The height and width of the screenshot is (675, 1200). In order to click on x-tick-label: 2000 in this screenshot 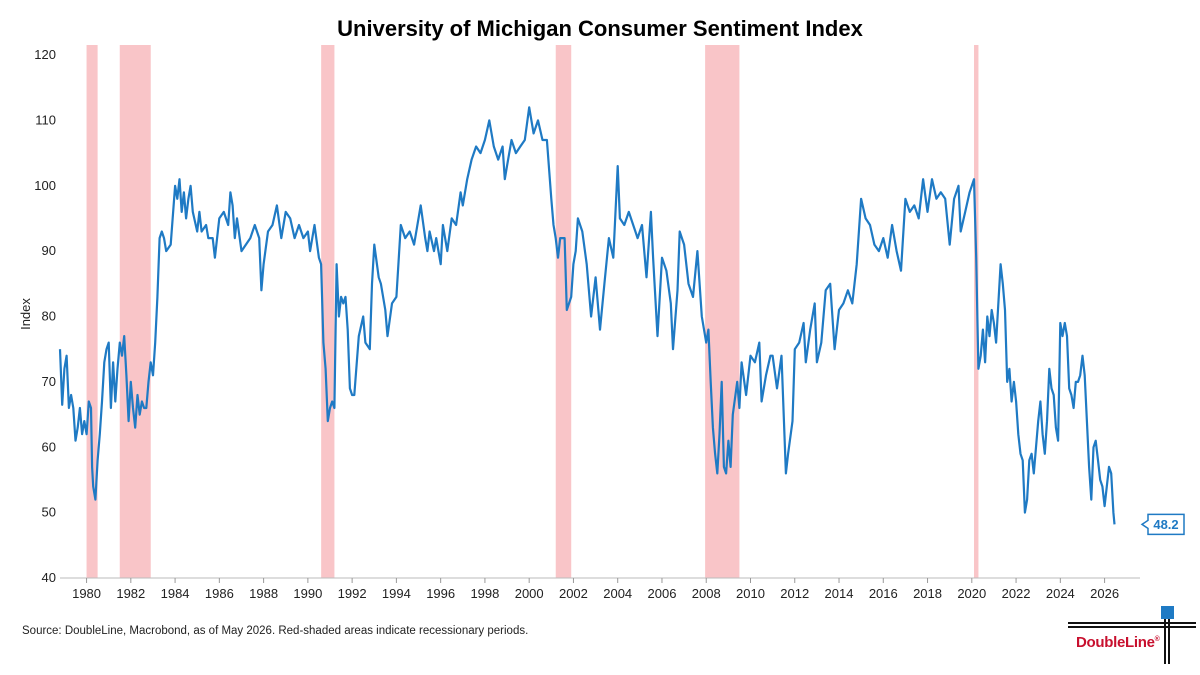, I will do `click(529, 593)`.